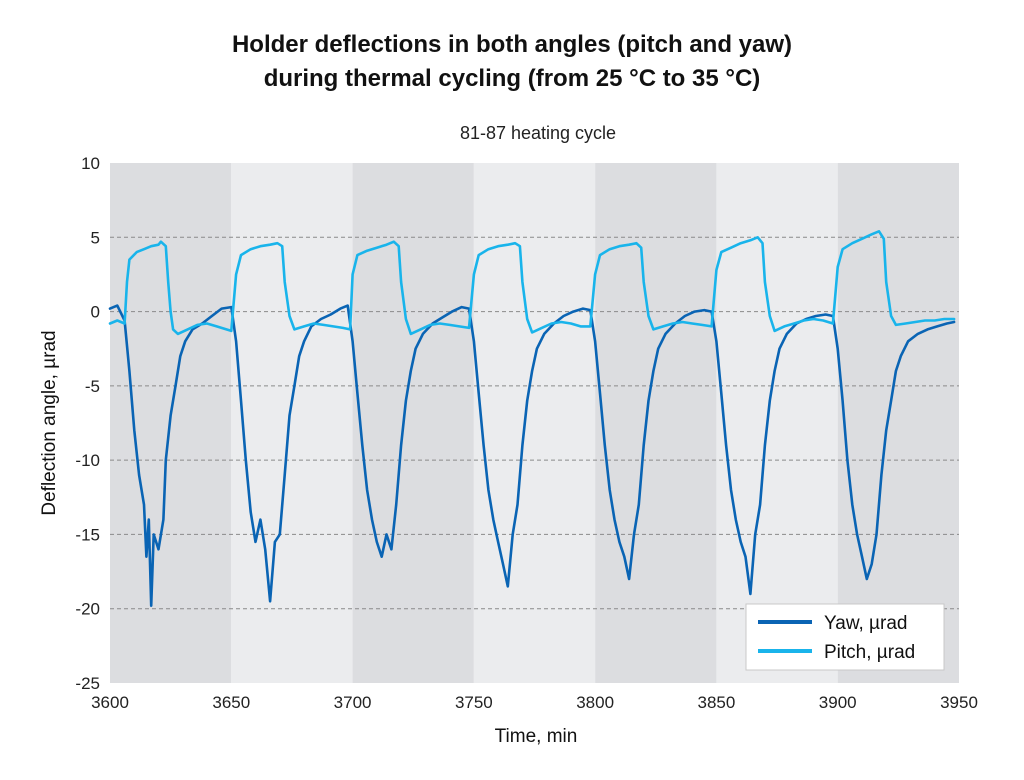  I want to click on legend-label-pitch: Pitch, µrad, so click(869, 652).